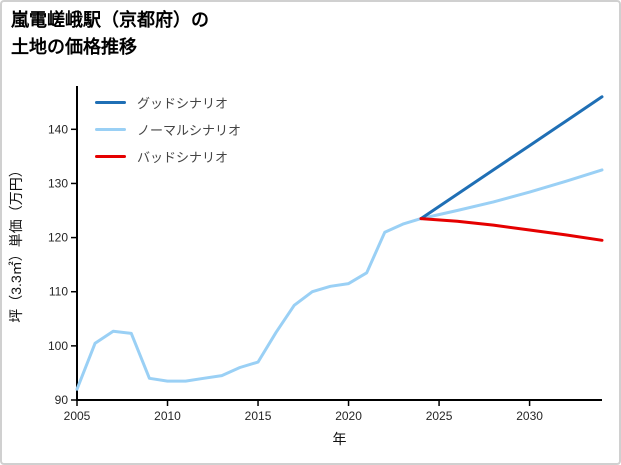  I want to click on series-line-good, so click(511, 158).